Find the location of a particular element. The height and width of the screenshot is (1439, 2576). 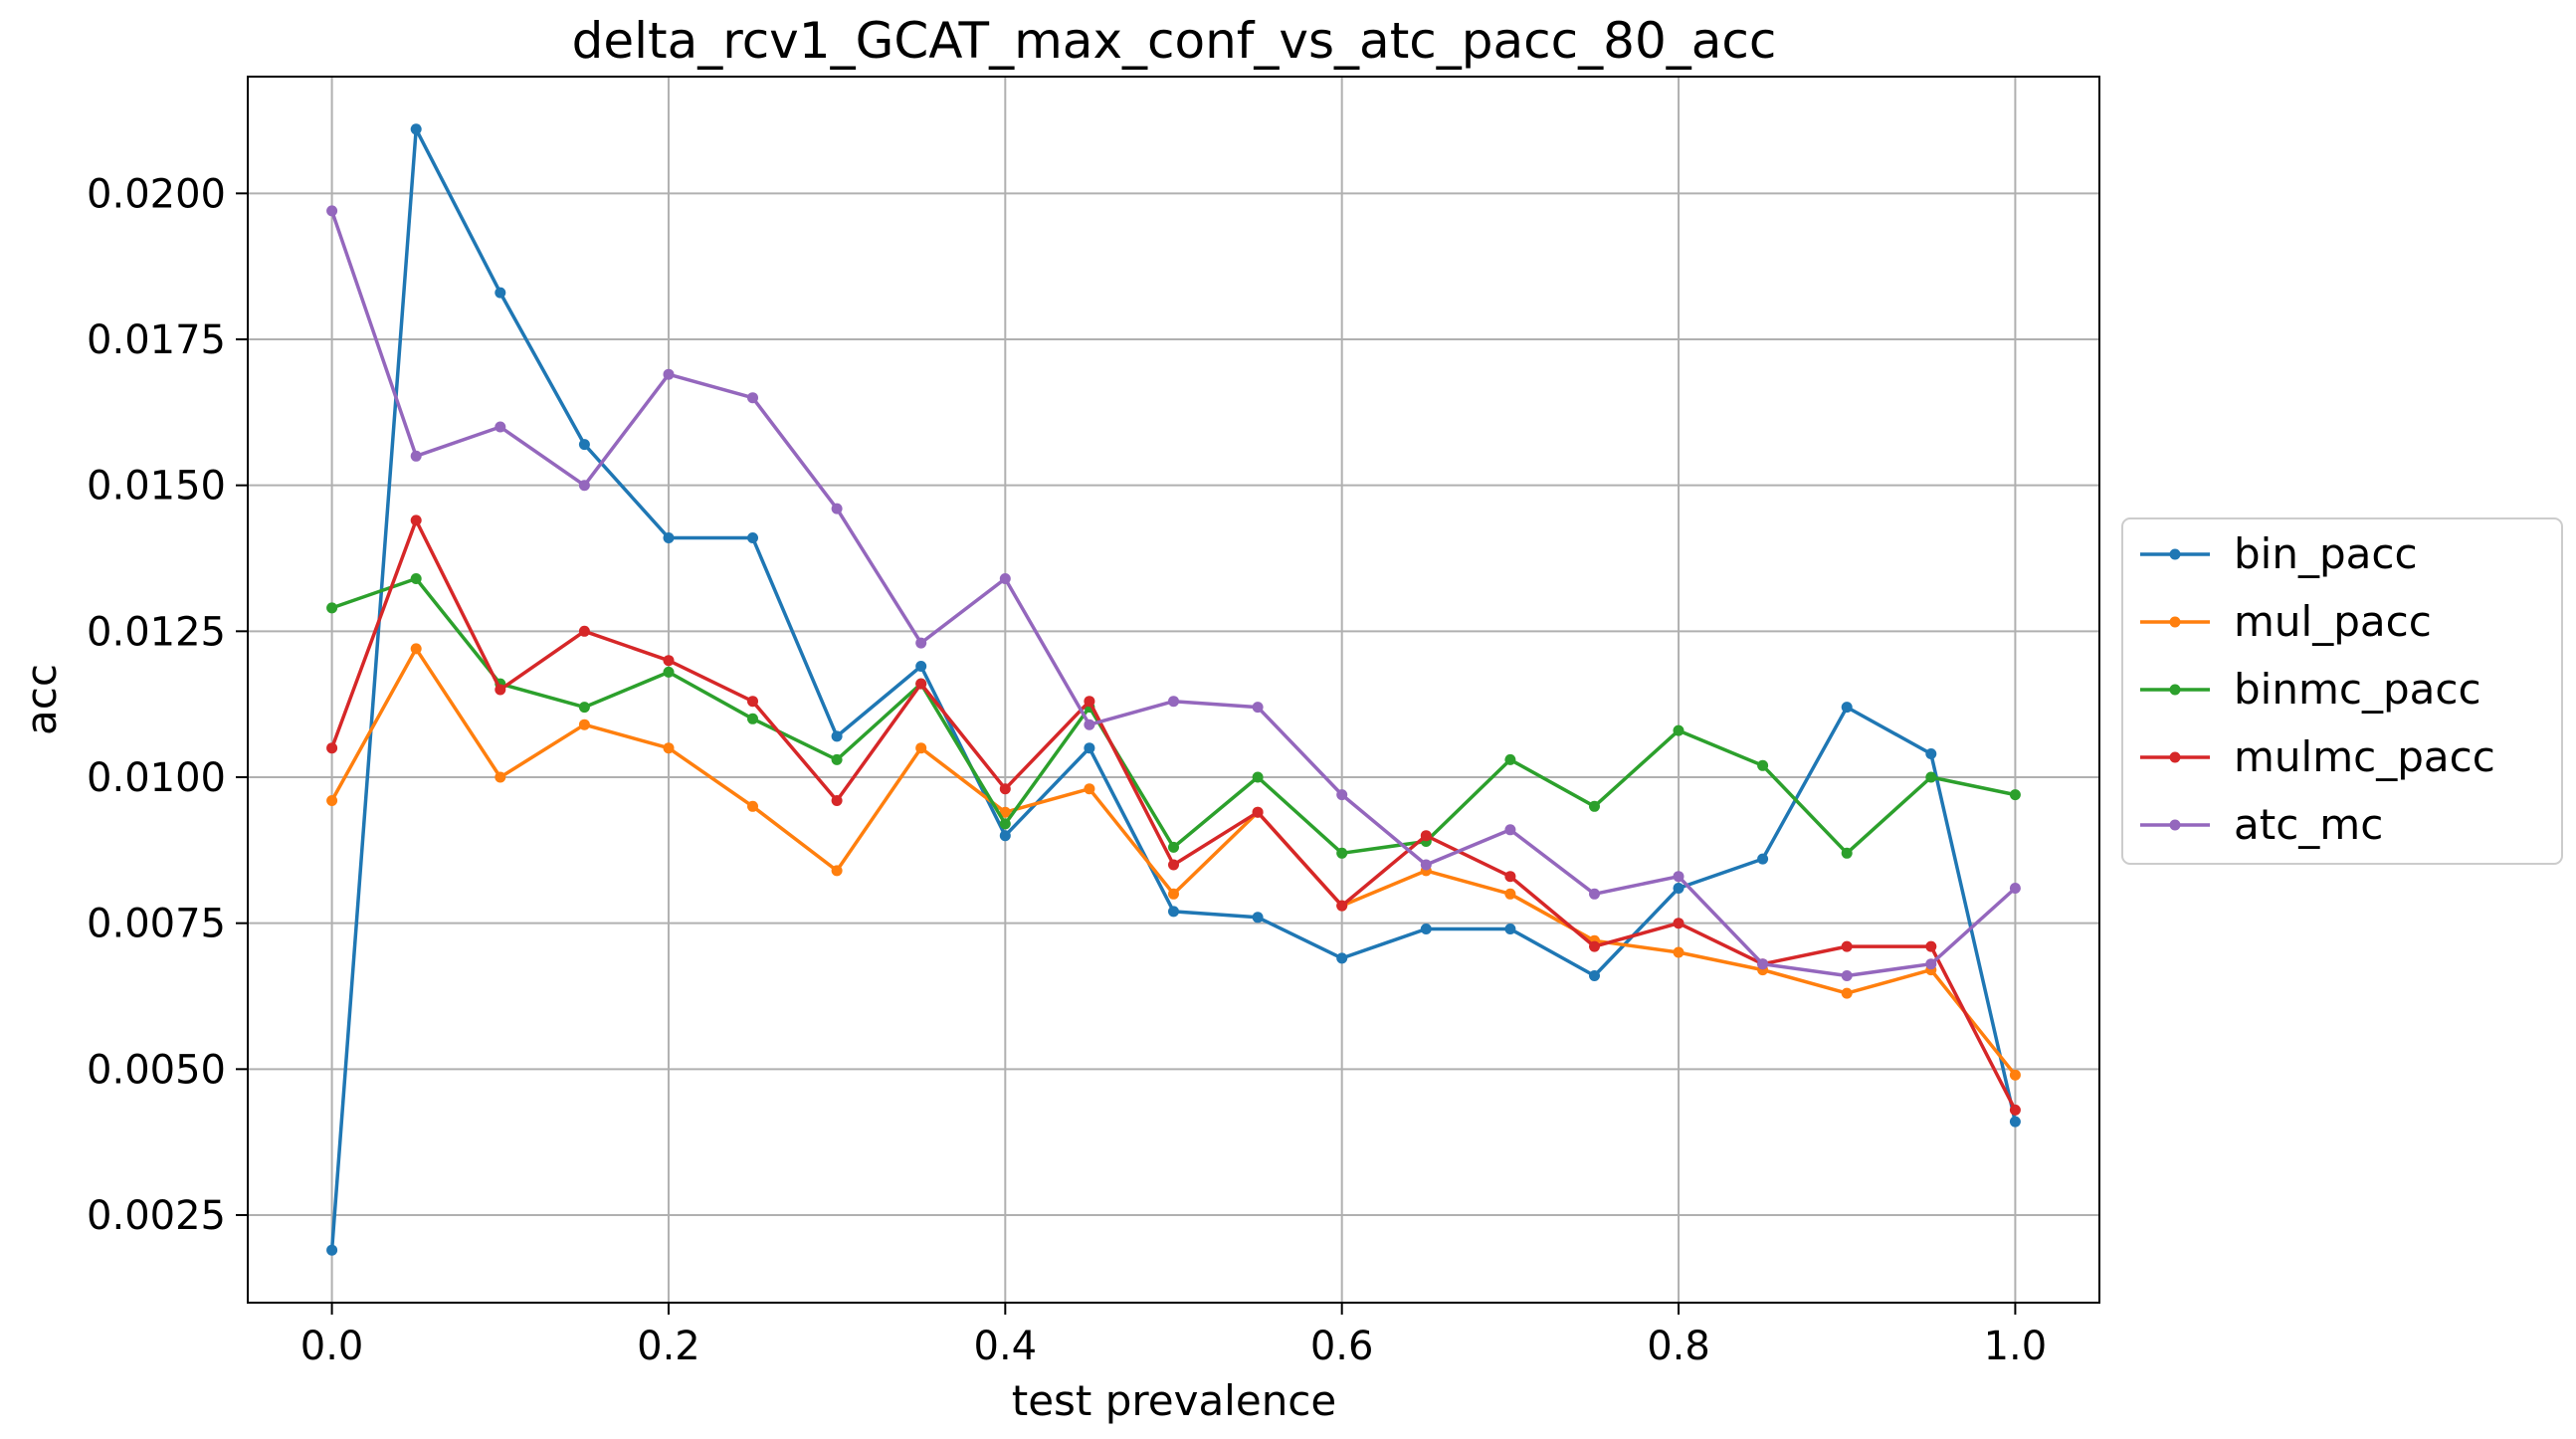

y-tick-label: 0.0100 is located at coordinates (156, 778).